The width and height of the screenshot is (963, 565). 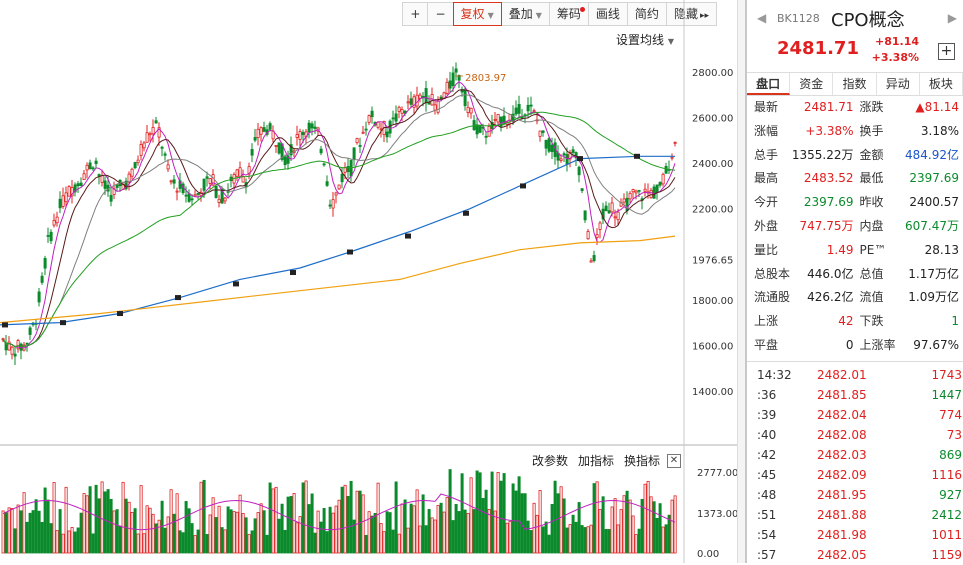 What do you see at coordinates (822, 154) in the screenshot?
I see `stat-value: 1355.22万` at bounding box center [822, 154].